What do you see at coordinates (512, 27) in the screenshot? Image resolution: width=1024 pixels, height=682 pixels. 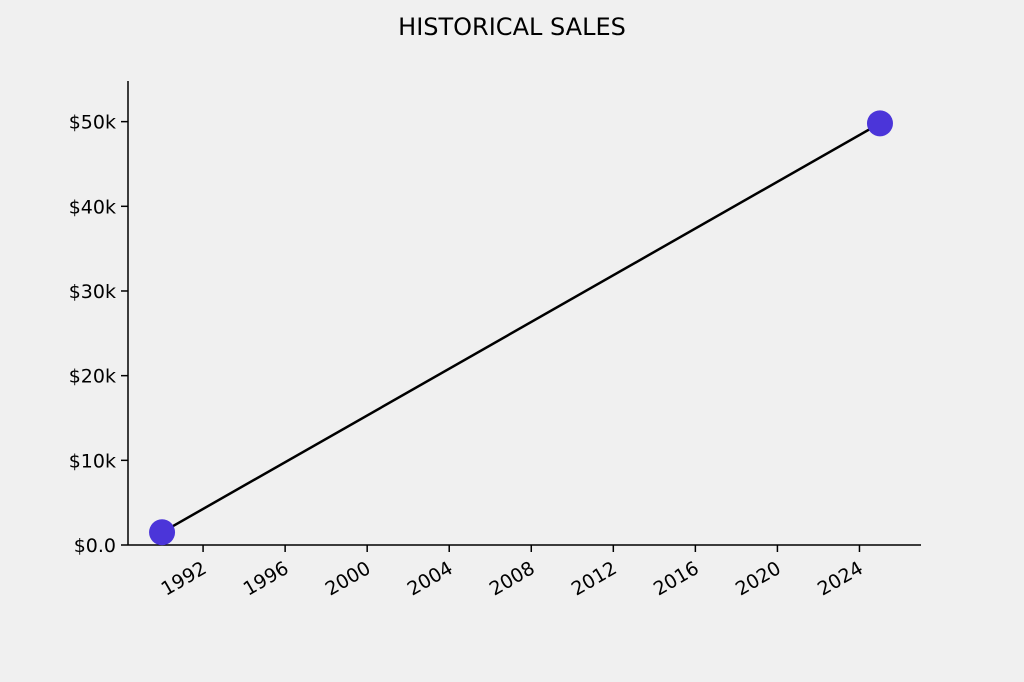 I see `chart-title: HISTORICAL SALES` at bounding box center [512, 27].